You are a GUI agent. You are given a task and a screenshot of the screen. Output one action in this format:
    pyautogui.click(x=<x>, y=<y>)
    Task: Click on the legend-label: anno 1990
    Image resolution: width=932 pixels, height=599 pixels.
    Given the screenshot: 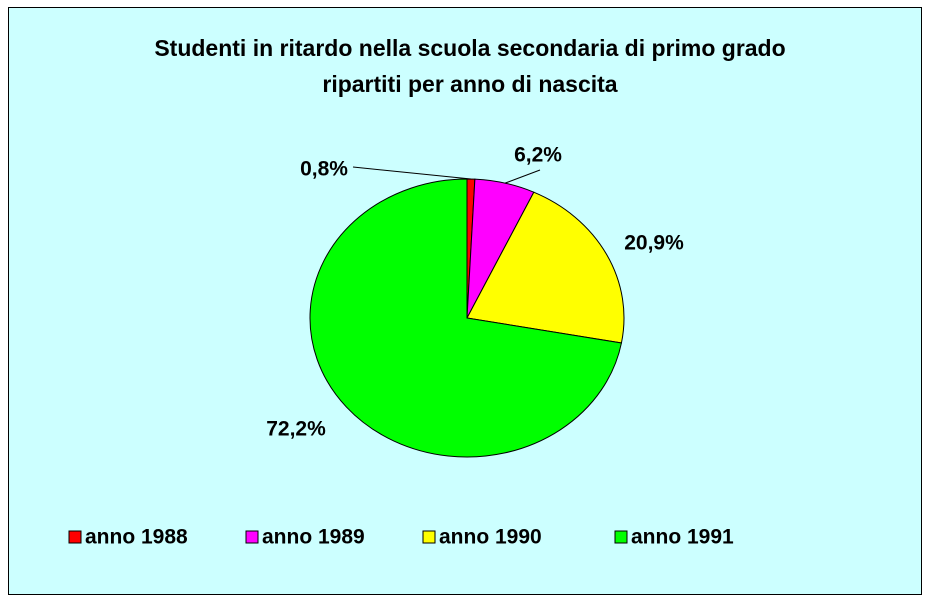 What is the action you would take?
    pyautogui.click(x=490, y=537)
    